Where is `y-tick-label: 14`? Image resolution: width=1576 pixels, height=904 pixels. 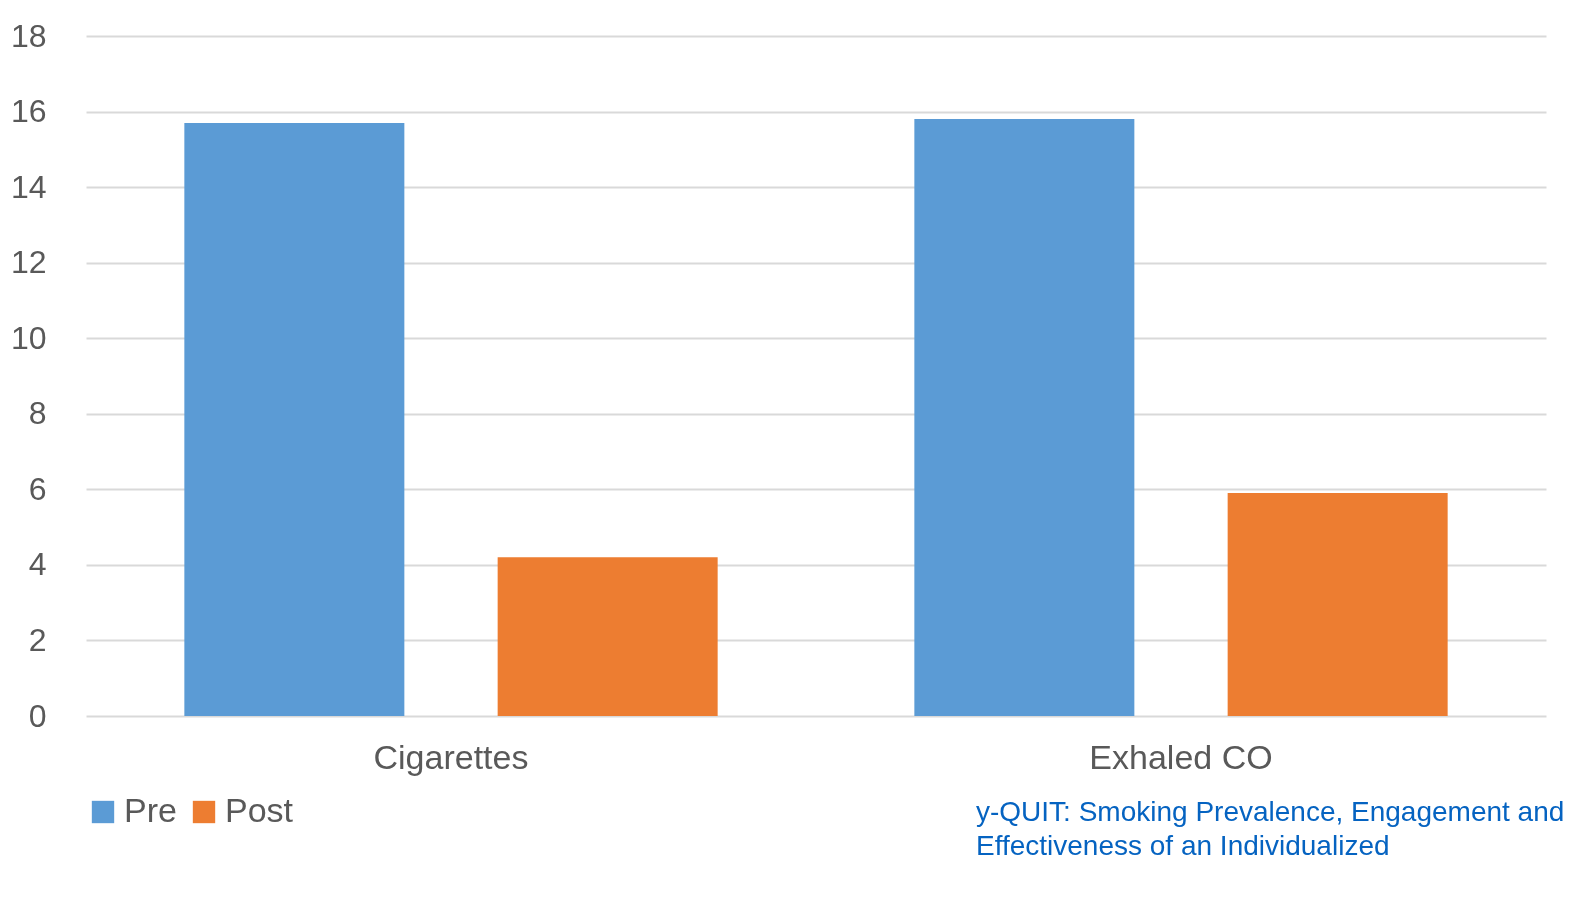 y-tick-label: 14 is located at coordinates (28, 186).